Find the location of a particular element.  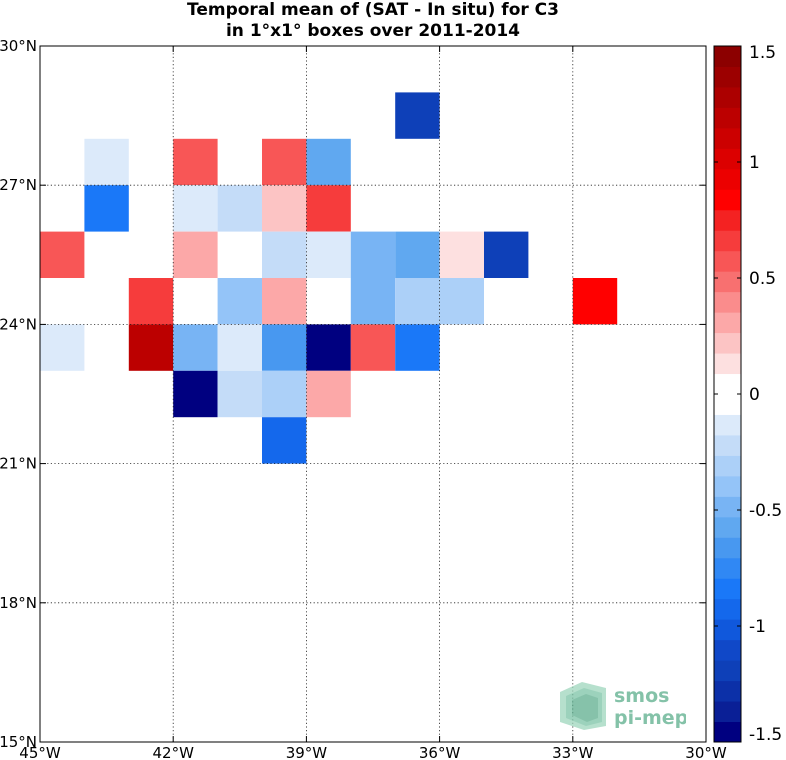

x-tick-label-5: 30°W is located at coordinates (706, 752).